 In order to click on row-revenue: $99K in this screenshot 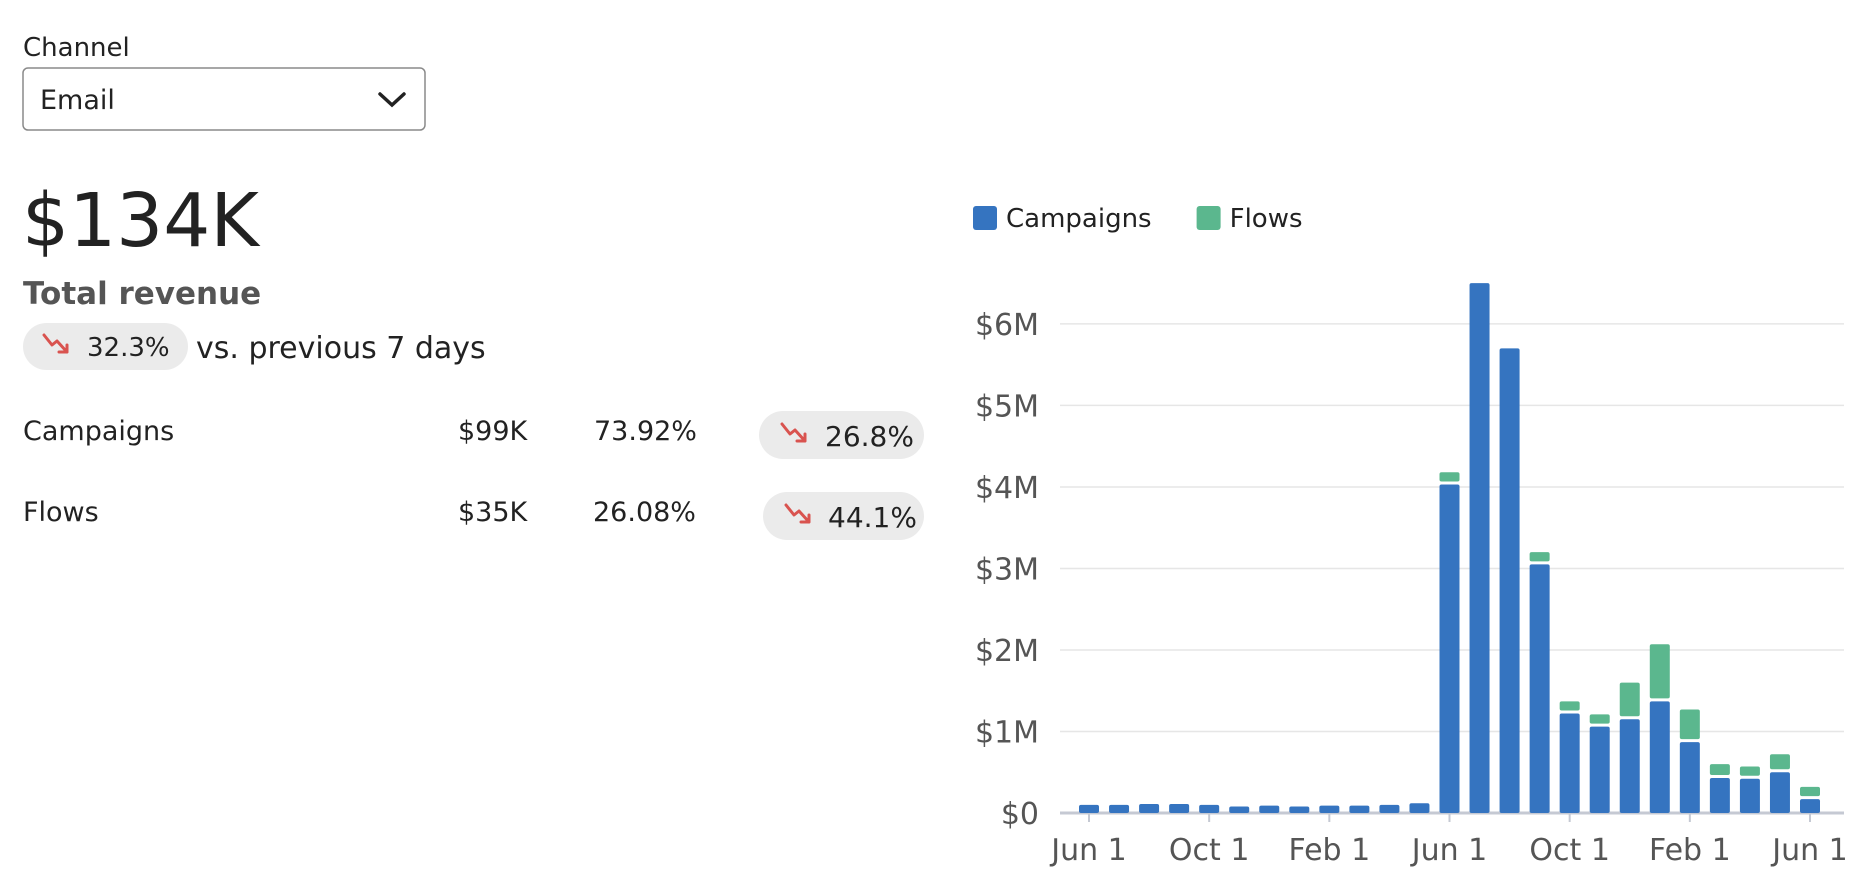, I will do `click(493, 431)`.